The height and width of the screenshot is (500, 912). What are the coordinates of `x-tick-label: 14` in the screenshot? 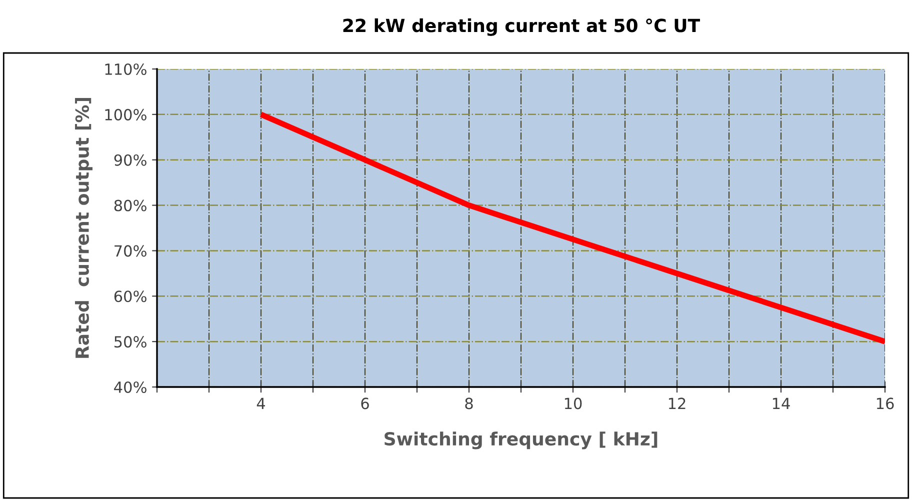 It's located at (781, 404).